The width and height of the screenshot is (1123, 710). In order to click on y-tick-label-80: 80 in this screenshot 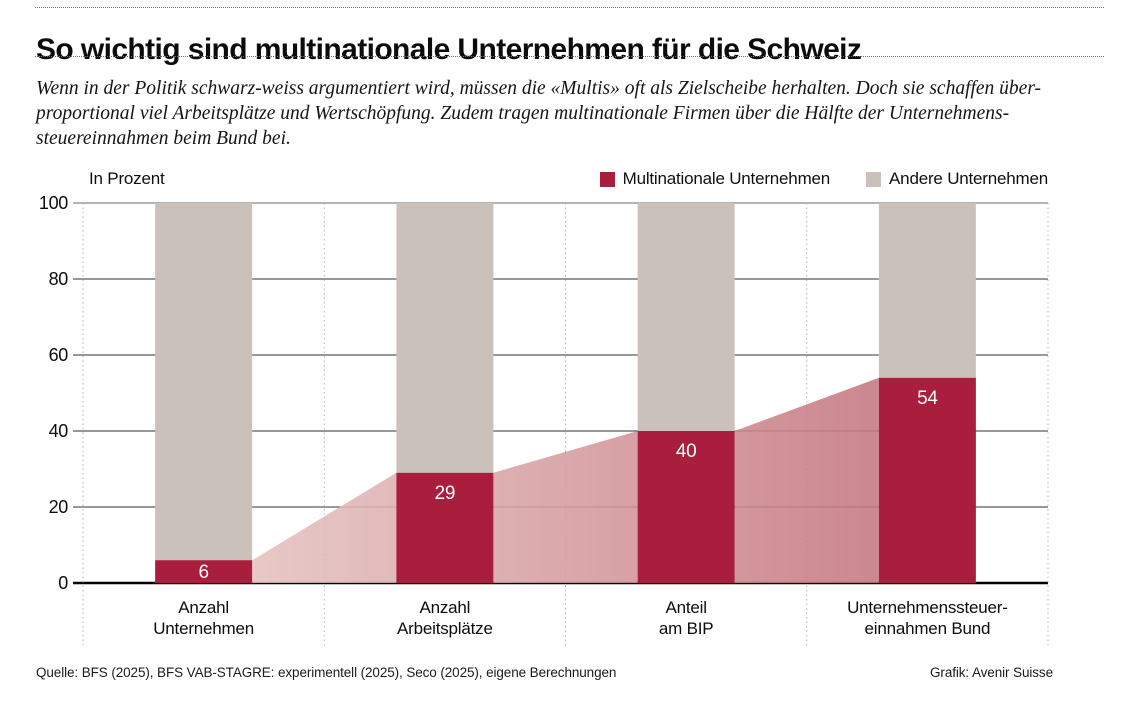, I will do `click(58, 279)`.